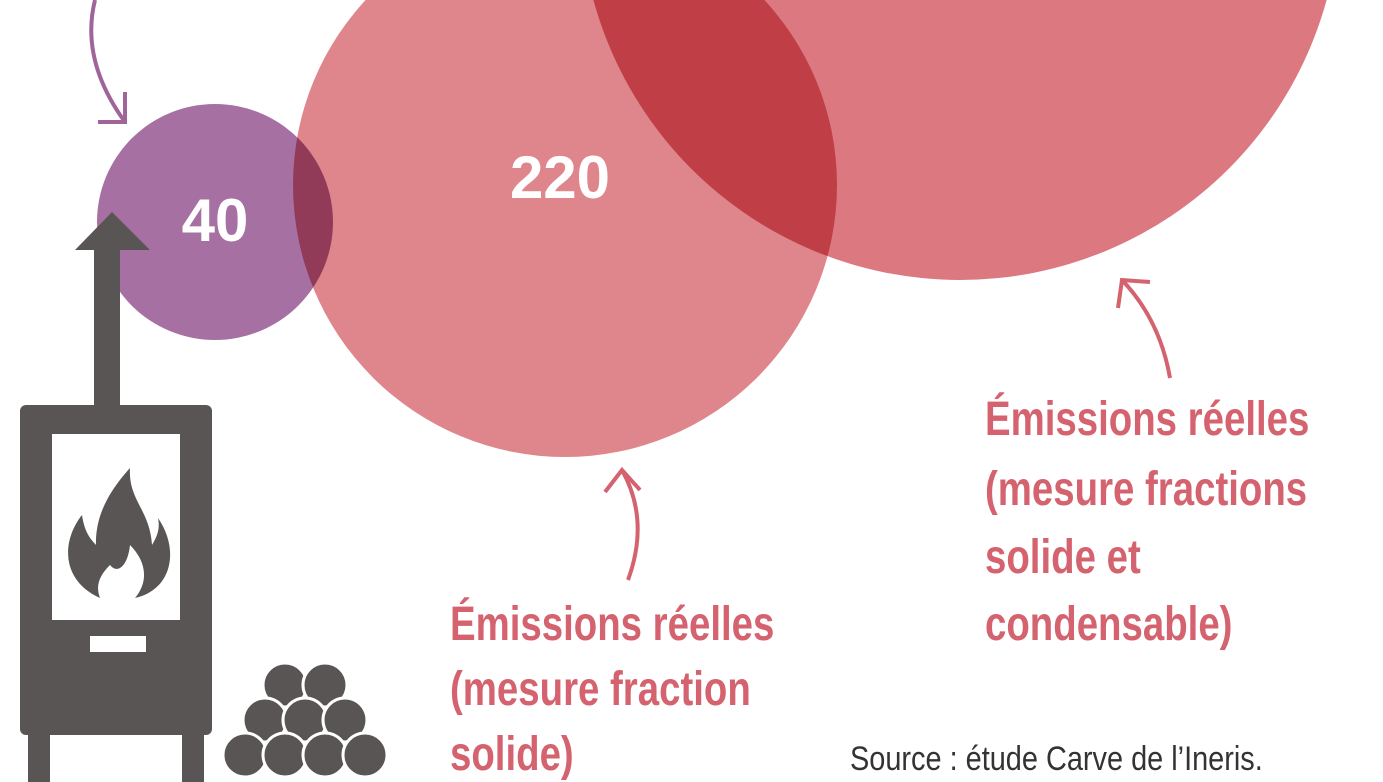  I want to click on logs-icon, so click(305, 720).